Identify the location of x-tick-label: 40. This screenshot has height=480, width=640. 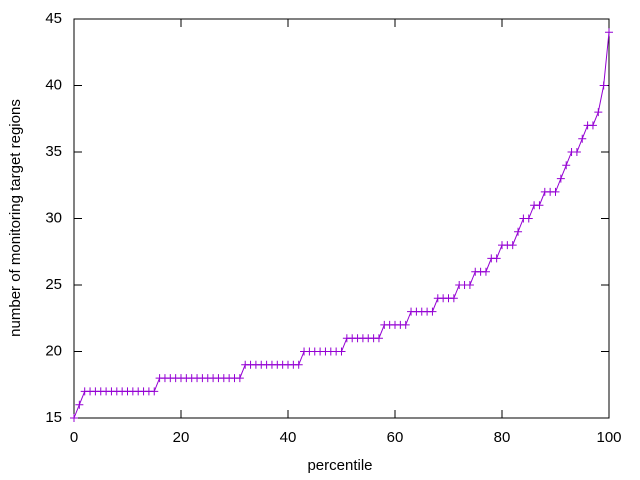
(288, 437).